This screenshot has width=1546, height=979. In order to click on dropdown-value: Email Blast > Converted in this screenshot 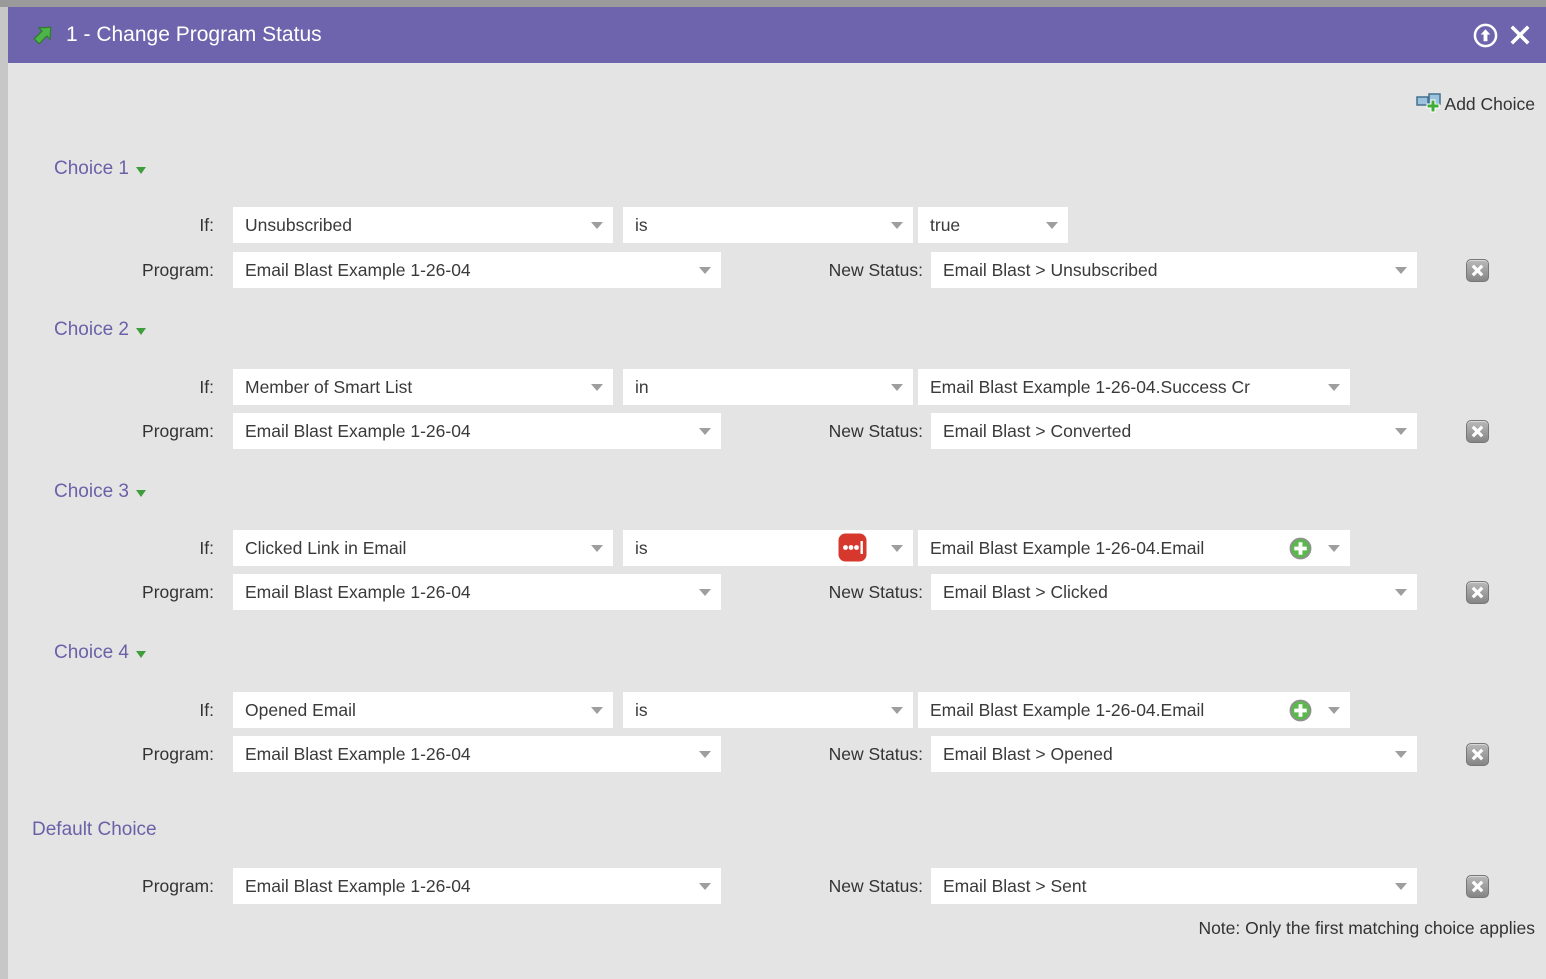, I will do `click(1037, 431)`.